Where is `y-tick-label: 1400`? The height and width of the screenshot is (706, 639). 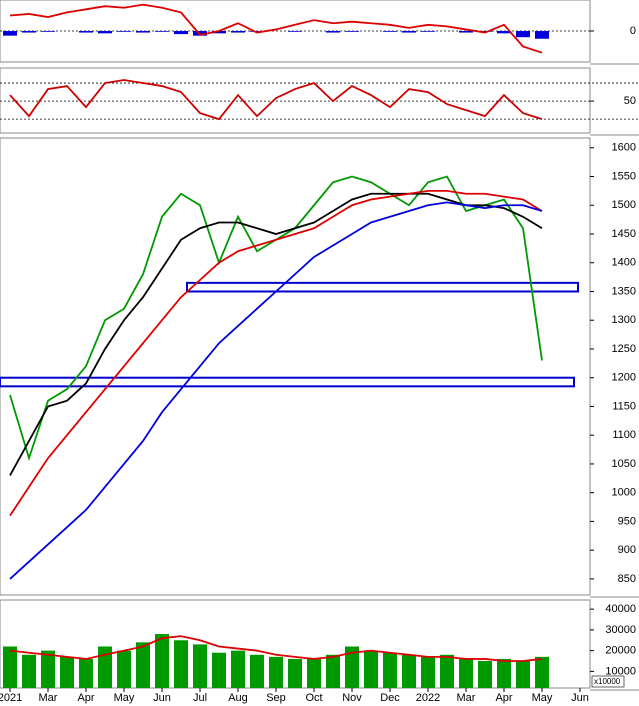 y-tick-label: 1400 is located at coordinates (624, 263).